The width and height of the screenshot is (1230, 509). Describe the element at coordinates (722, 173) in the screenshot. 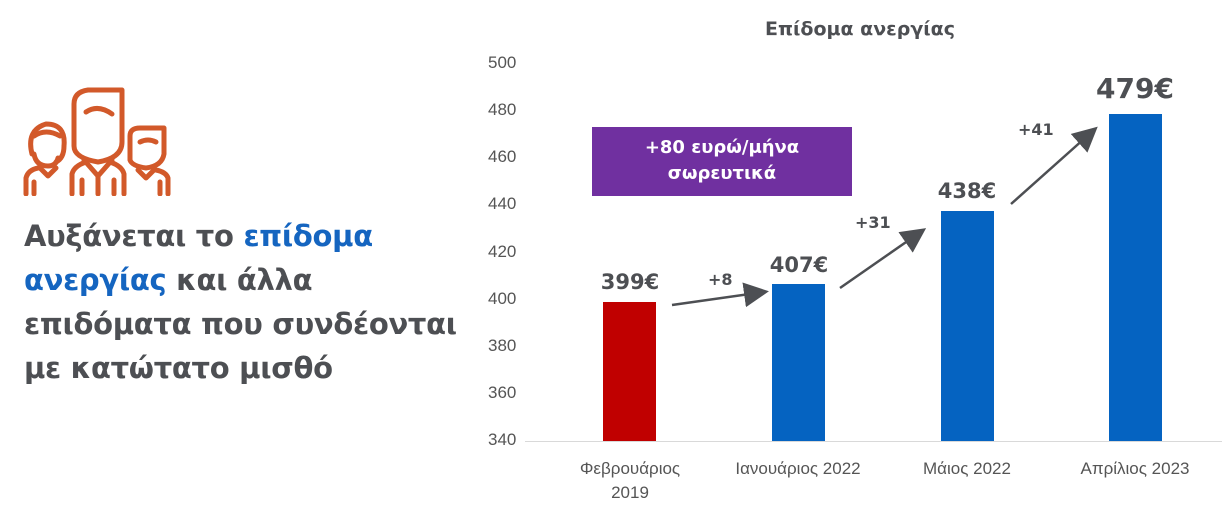

I see `callout-line2: σωρευτικά` at that location.